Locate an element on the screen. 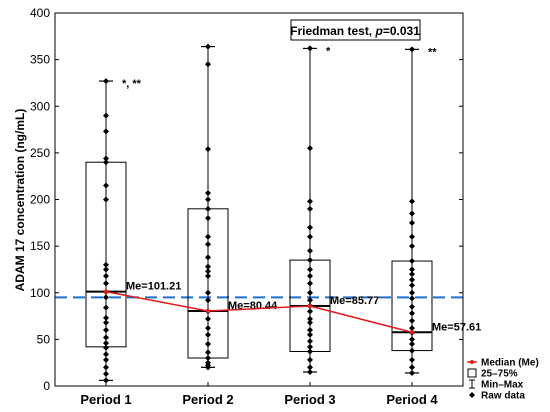 Image resolution: width=550 pixels, height=412 pixels. median-line-layer is located at coordinates (259, 312).